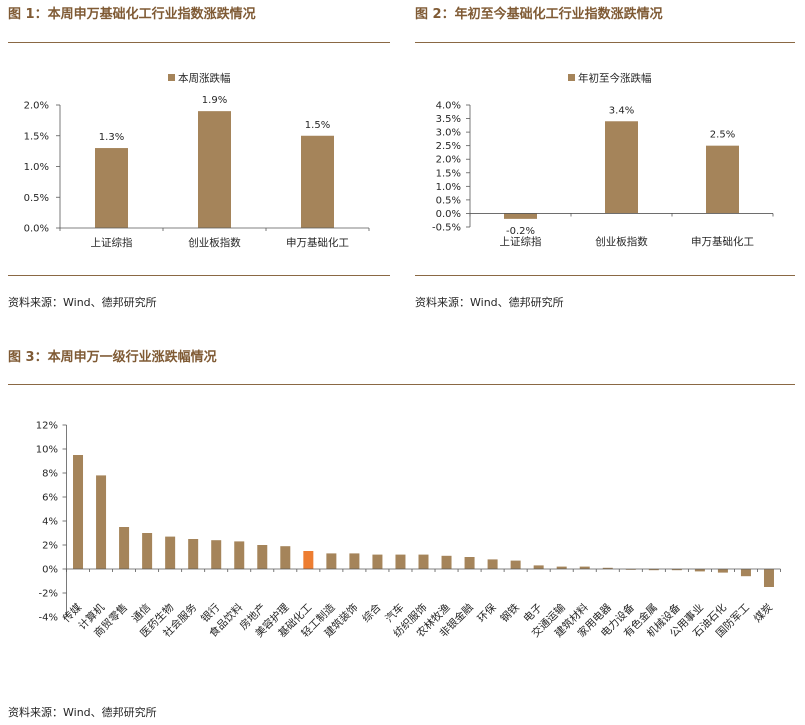  I want to click on chart2-data-label: -0.2%, so click(520, 231).